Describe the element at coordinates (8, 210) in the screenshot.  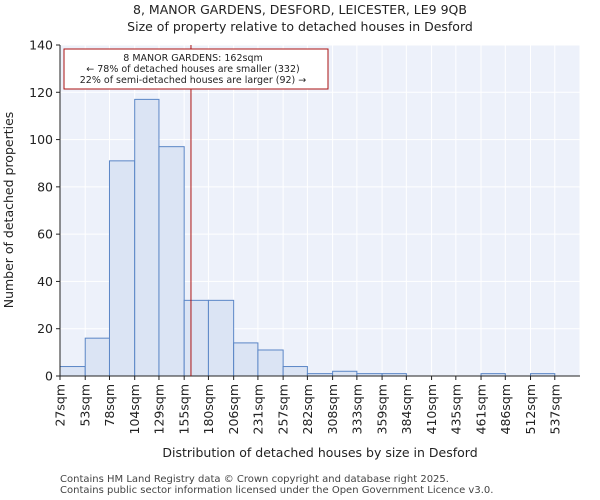
I see `y-axis-label: Number of detached properties` at that location.